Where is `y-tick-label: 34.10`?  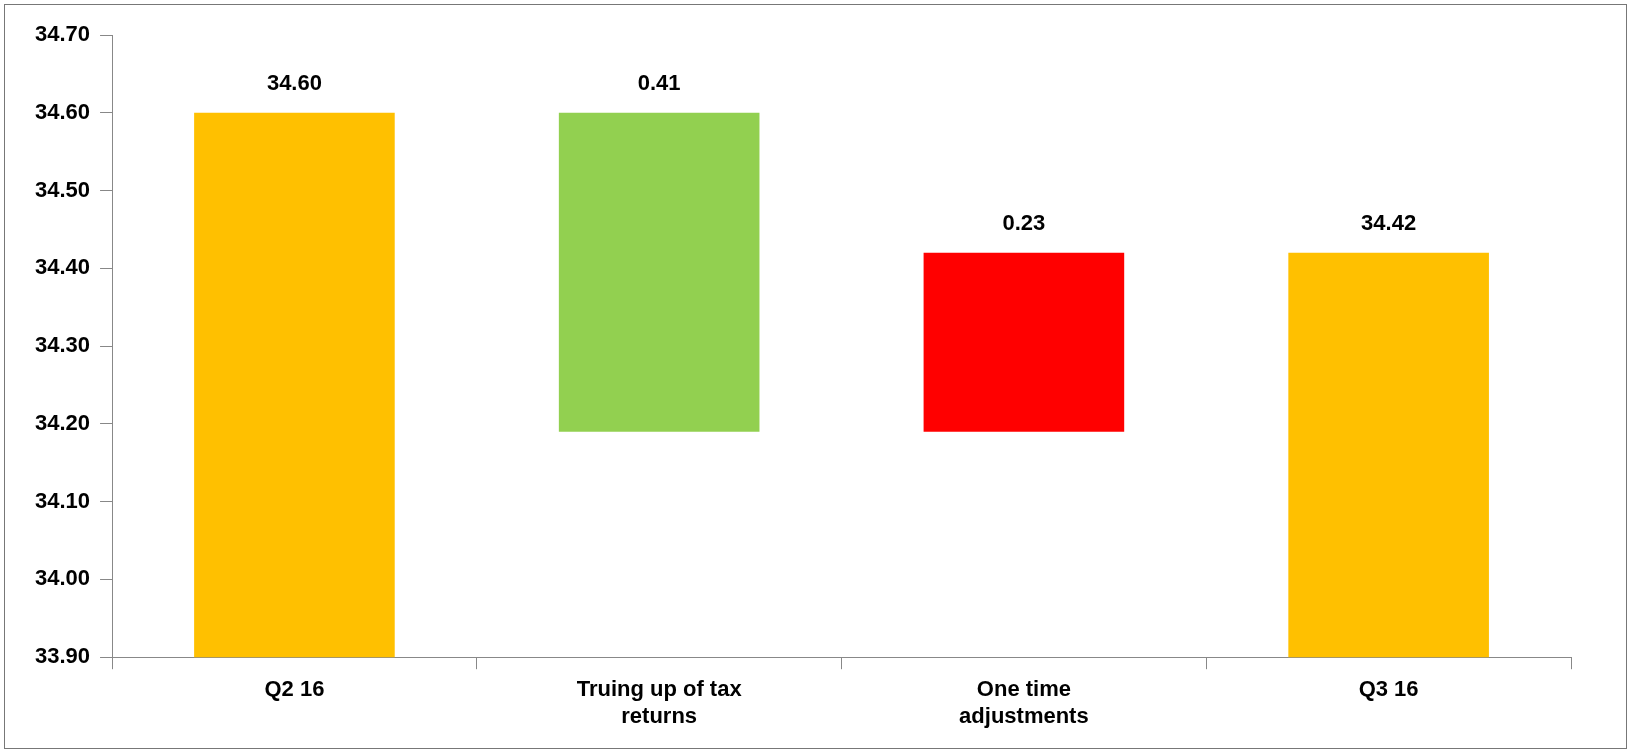 y-tick-label: 34.10 is located at coordinates (62, 500).